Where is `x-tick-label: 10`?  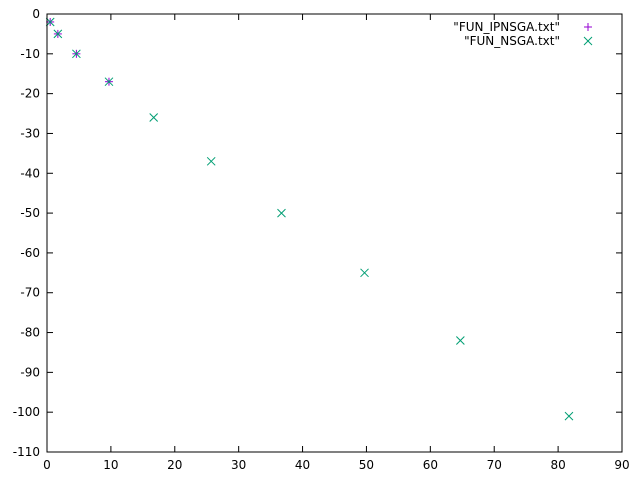
x-tick-label: 10 is located at coordinates (110, 465).